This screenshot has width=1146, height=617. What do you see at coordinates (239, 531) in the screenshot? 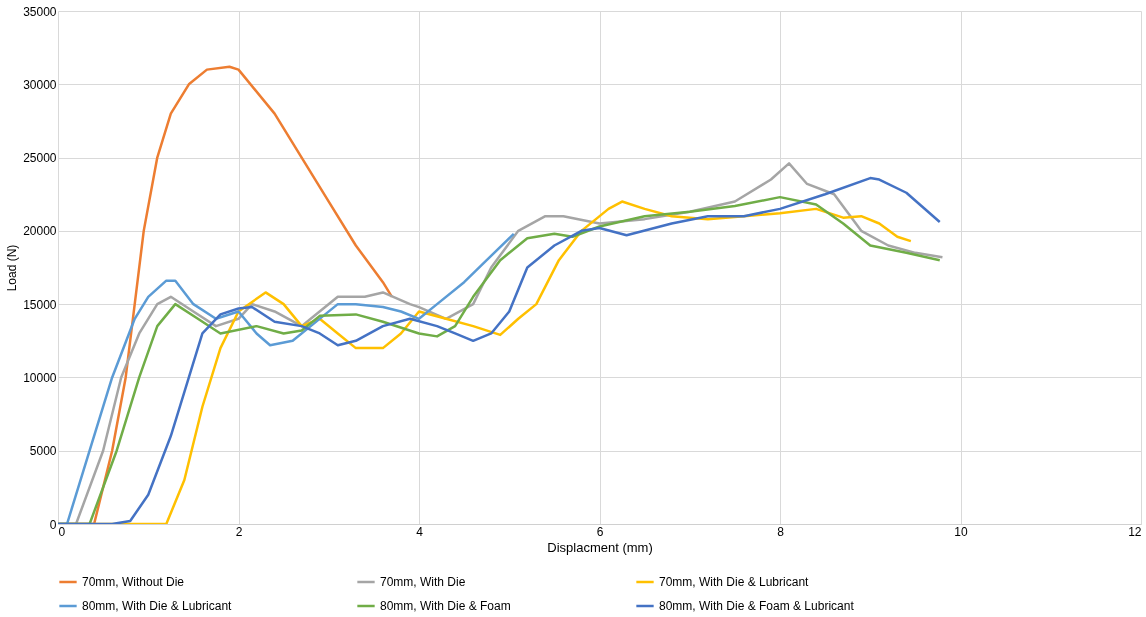
I see `x-tick-label: 2` at bounding box center [239, 531].